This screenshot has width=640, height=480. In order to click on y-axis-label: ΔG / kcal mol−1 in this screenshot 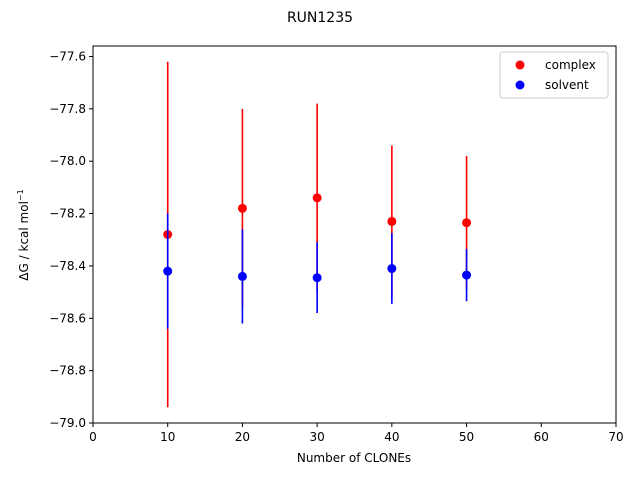, I will do `click(23, 234)`.